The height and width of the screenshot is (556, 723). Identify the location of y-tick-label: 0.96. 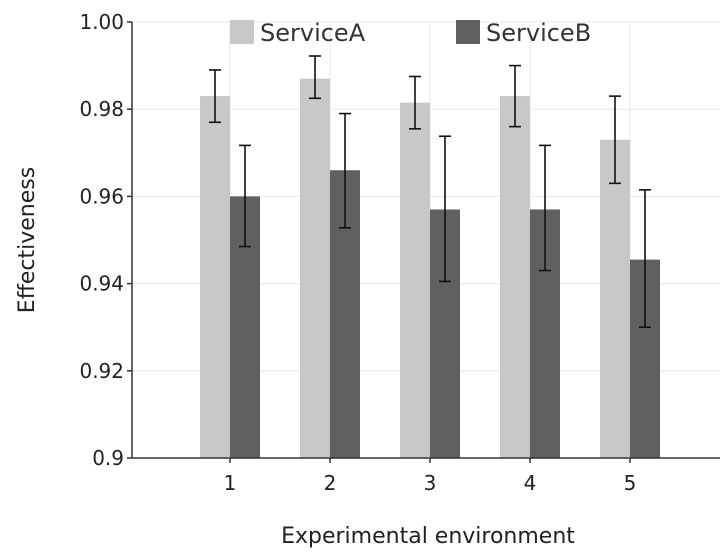
(101, 196).